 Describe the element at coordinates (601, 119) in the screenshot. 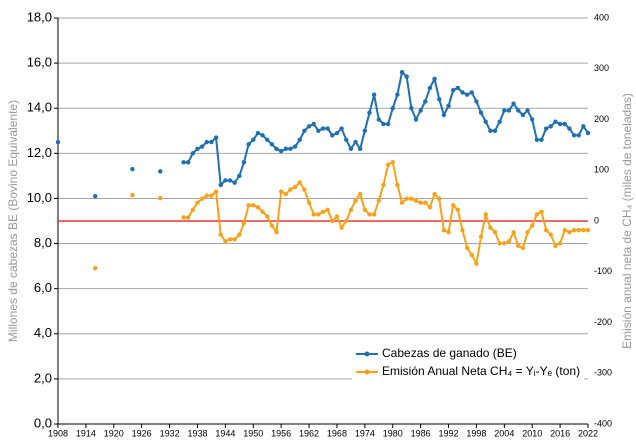

I see `y2-tick-label: 200` at that location.